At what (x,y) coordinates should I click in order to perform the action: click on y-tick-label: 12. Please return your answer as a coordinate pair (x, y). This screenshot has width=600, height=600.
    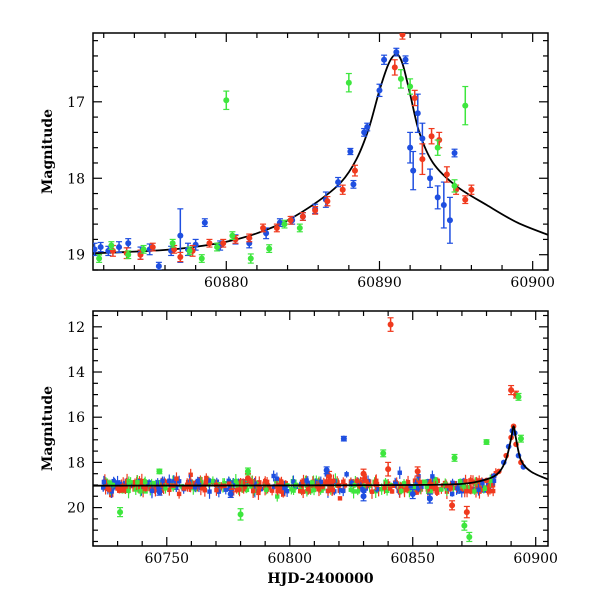
    Looking at the image, I should click on (76, 328).